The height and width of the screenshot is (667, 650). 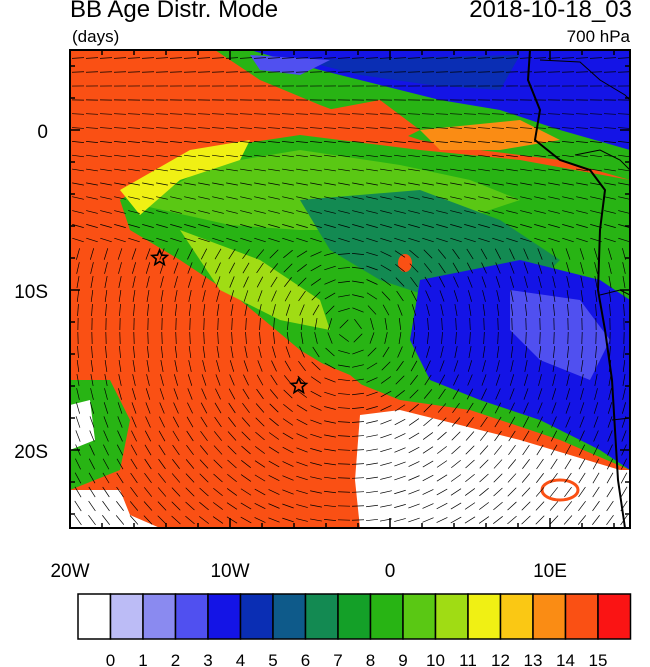 What do you see at coordinates (69, 571) in the screenshot?
I see `lon-tick-label: 20W` at bounding box center [69, 571].